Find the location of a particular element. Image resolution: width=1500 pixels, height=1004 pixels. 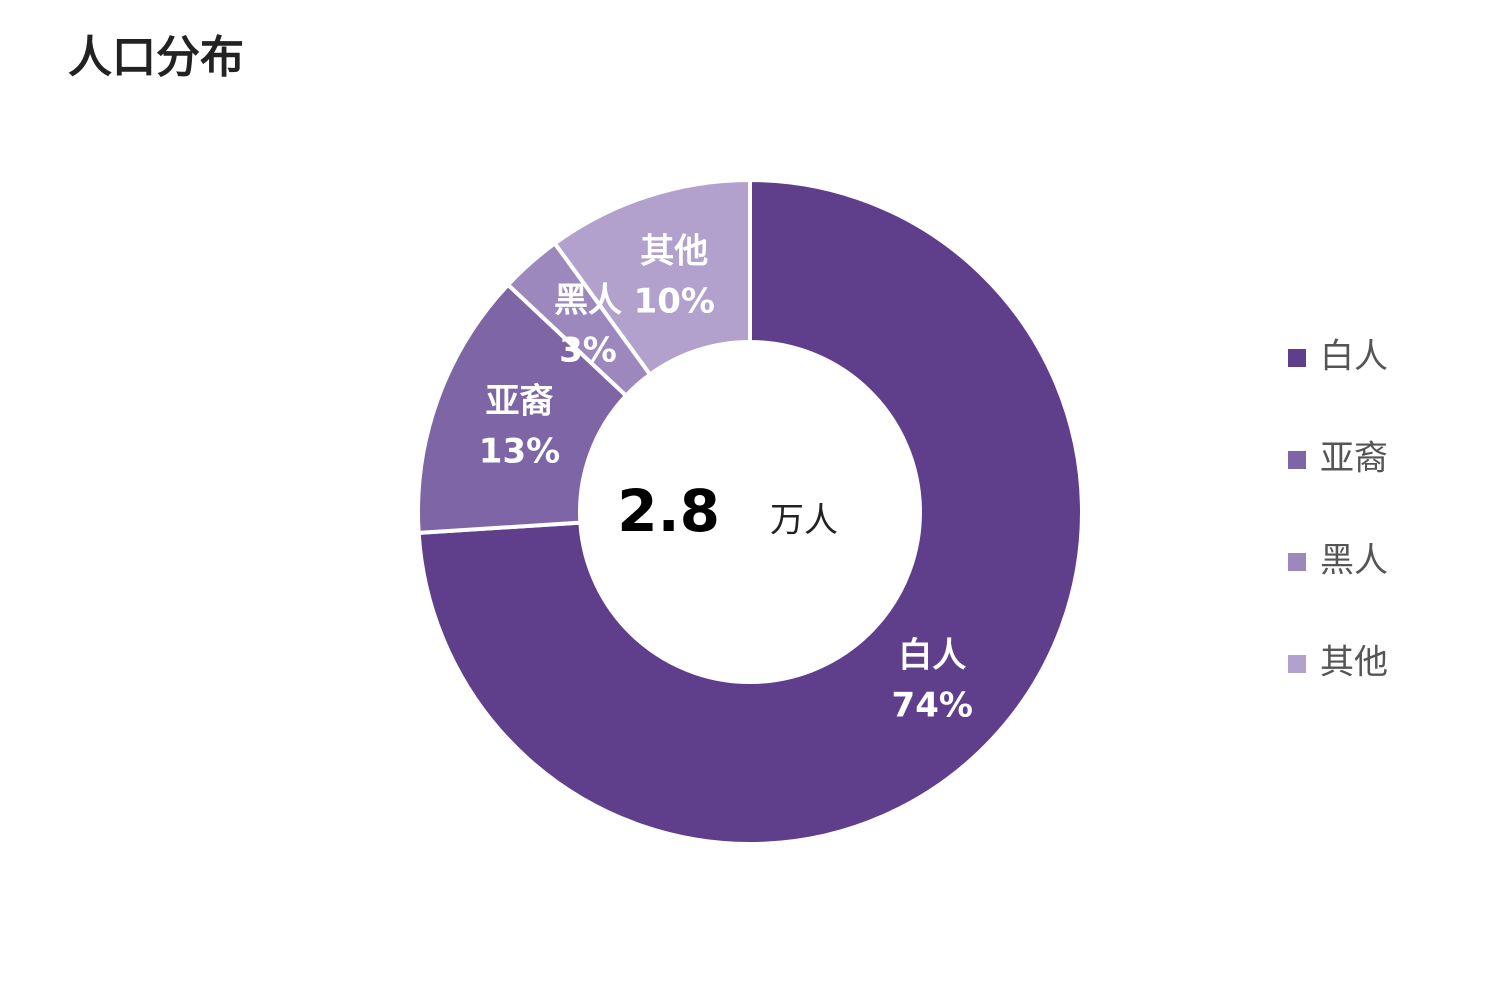

data-label-name: 亚裔 is located at coordinates (519, 402).